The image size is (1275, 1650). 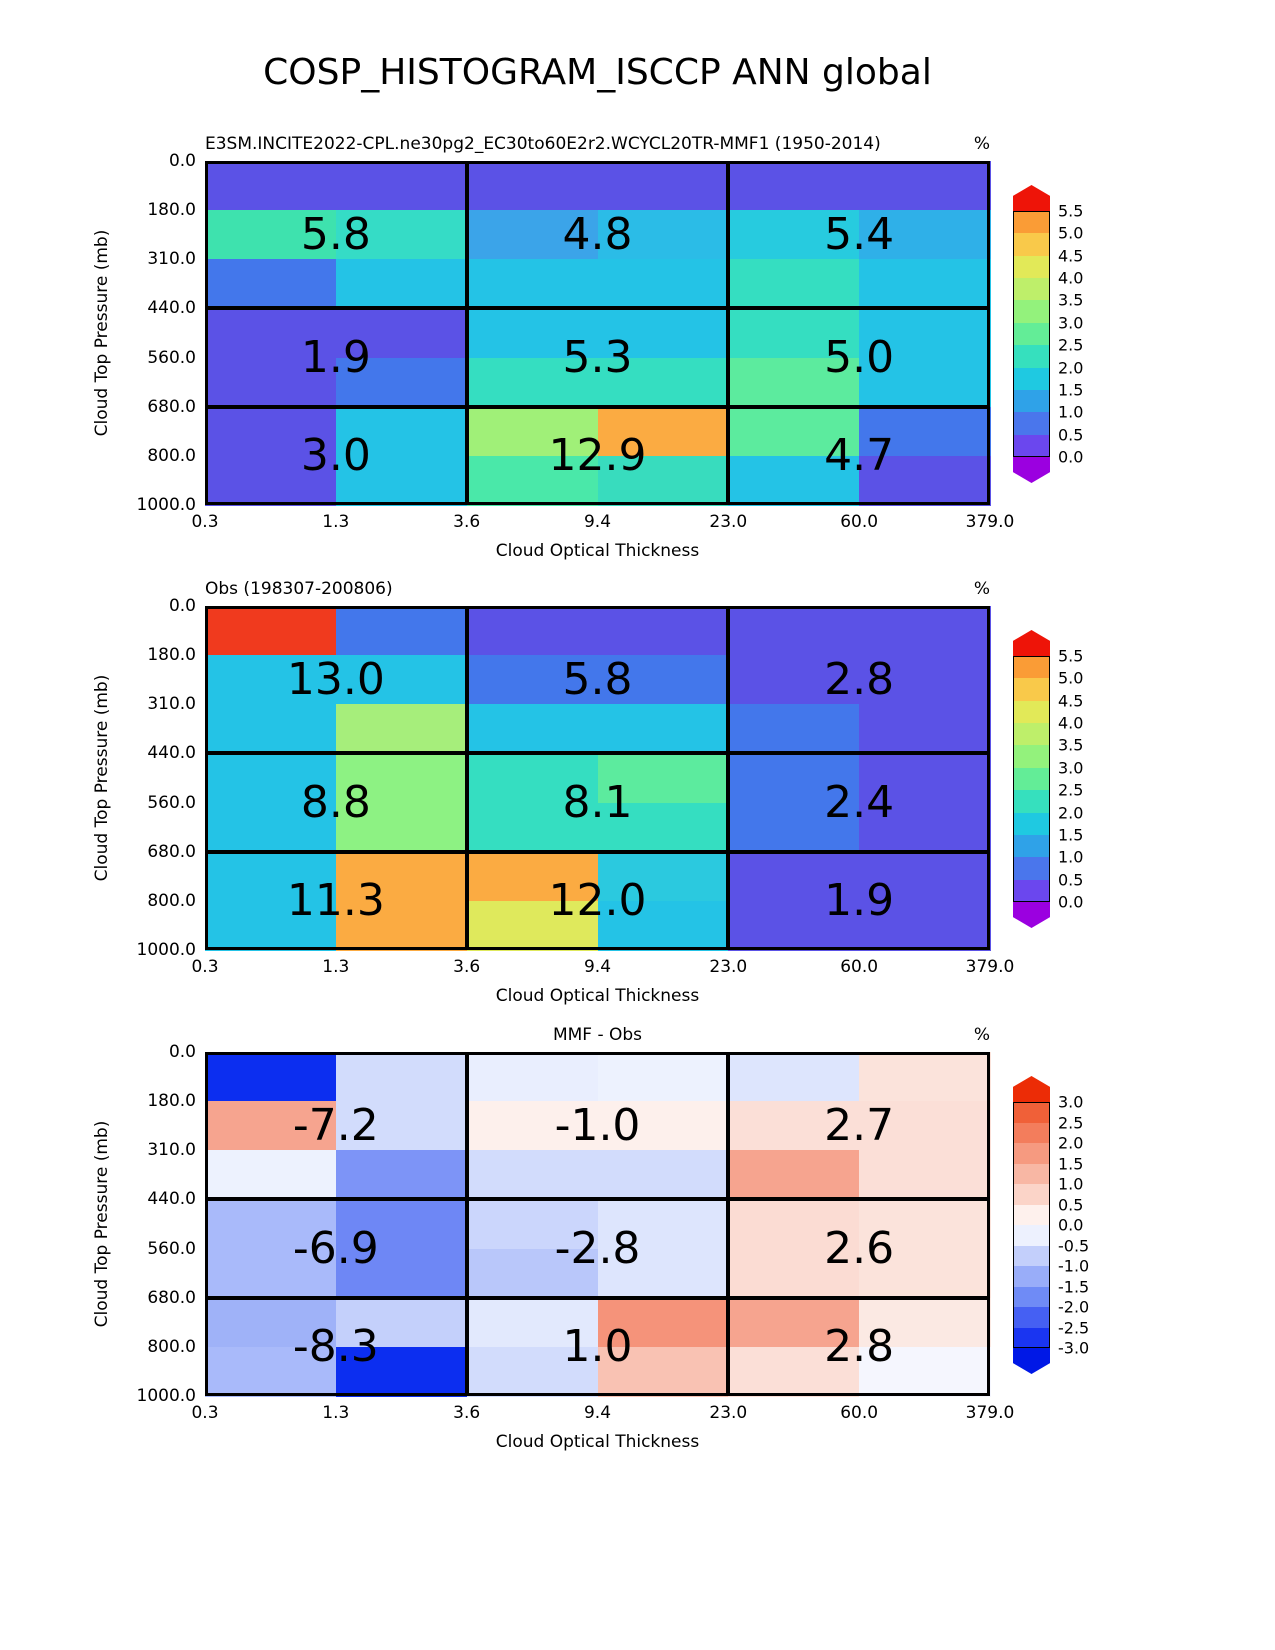 I want to click on y-tick-label: 800.0, so click(x=171, y=900).